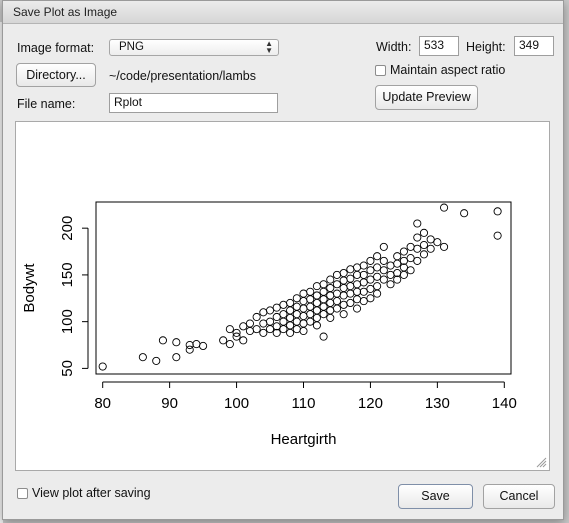  Describe the element at coordinates (67, 228) in the screenshot. I see `y-tick-label: 200` at that location.